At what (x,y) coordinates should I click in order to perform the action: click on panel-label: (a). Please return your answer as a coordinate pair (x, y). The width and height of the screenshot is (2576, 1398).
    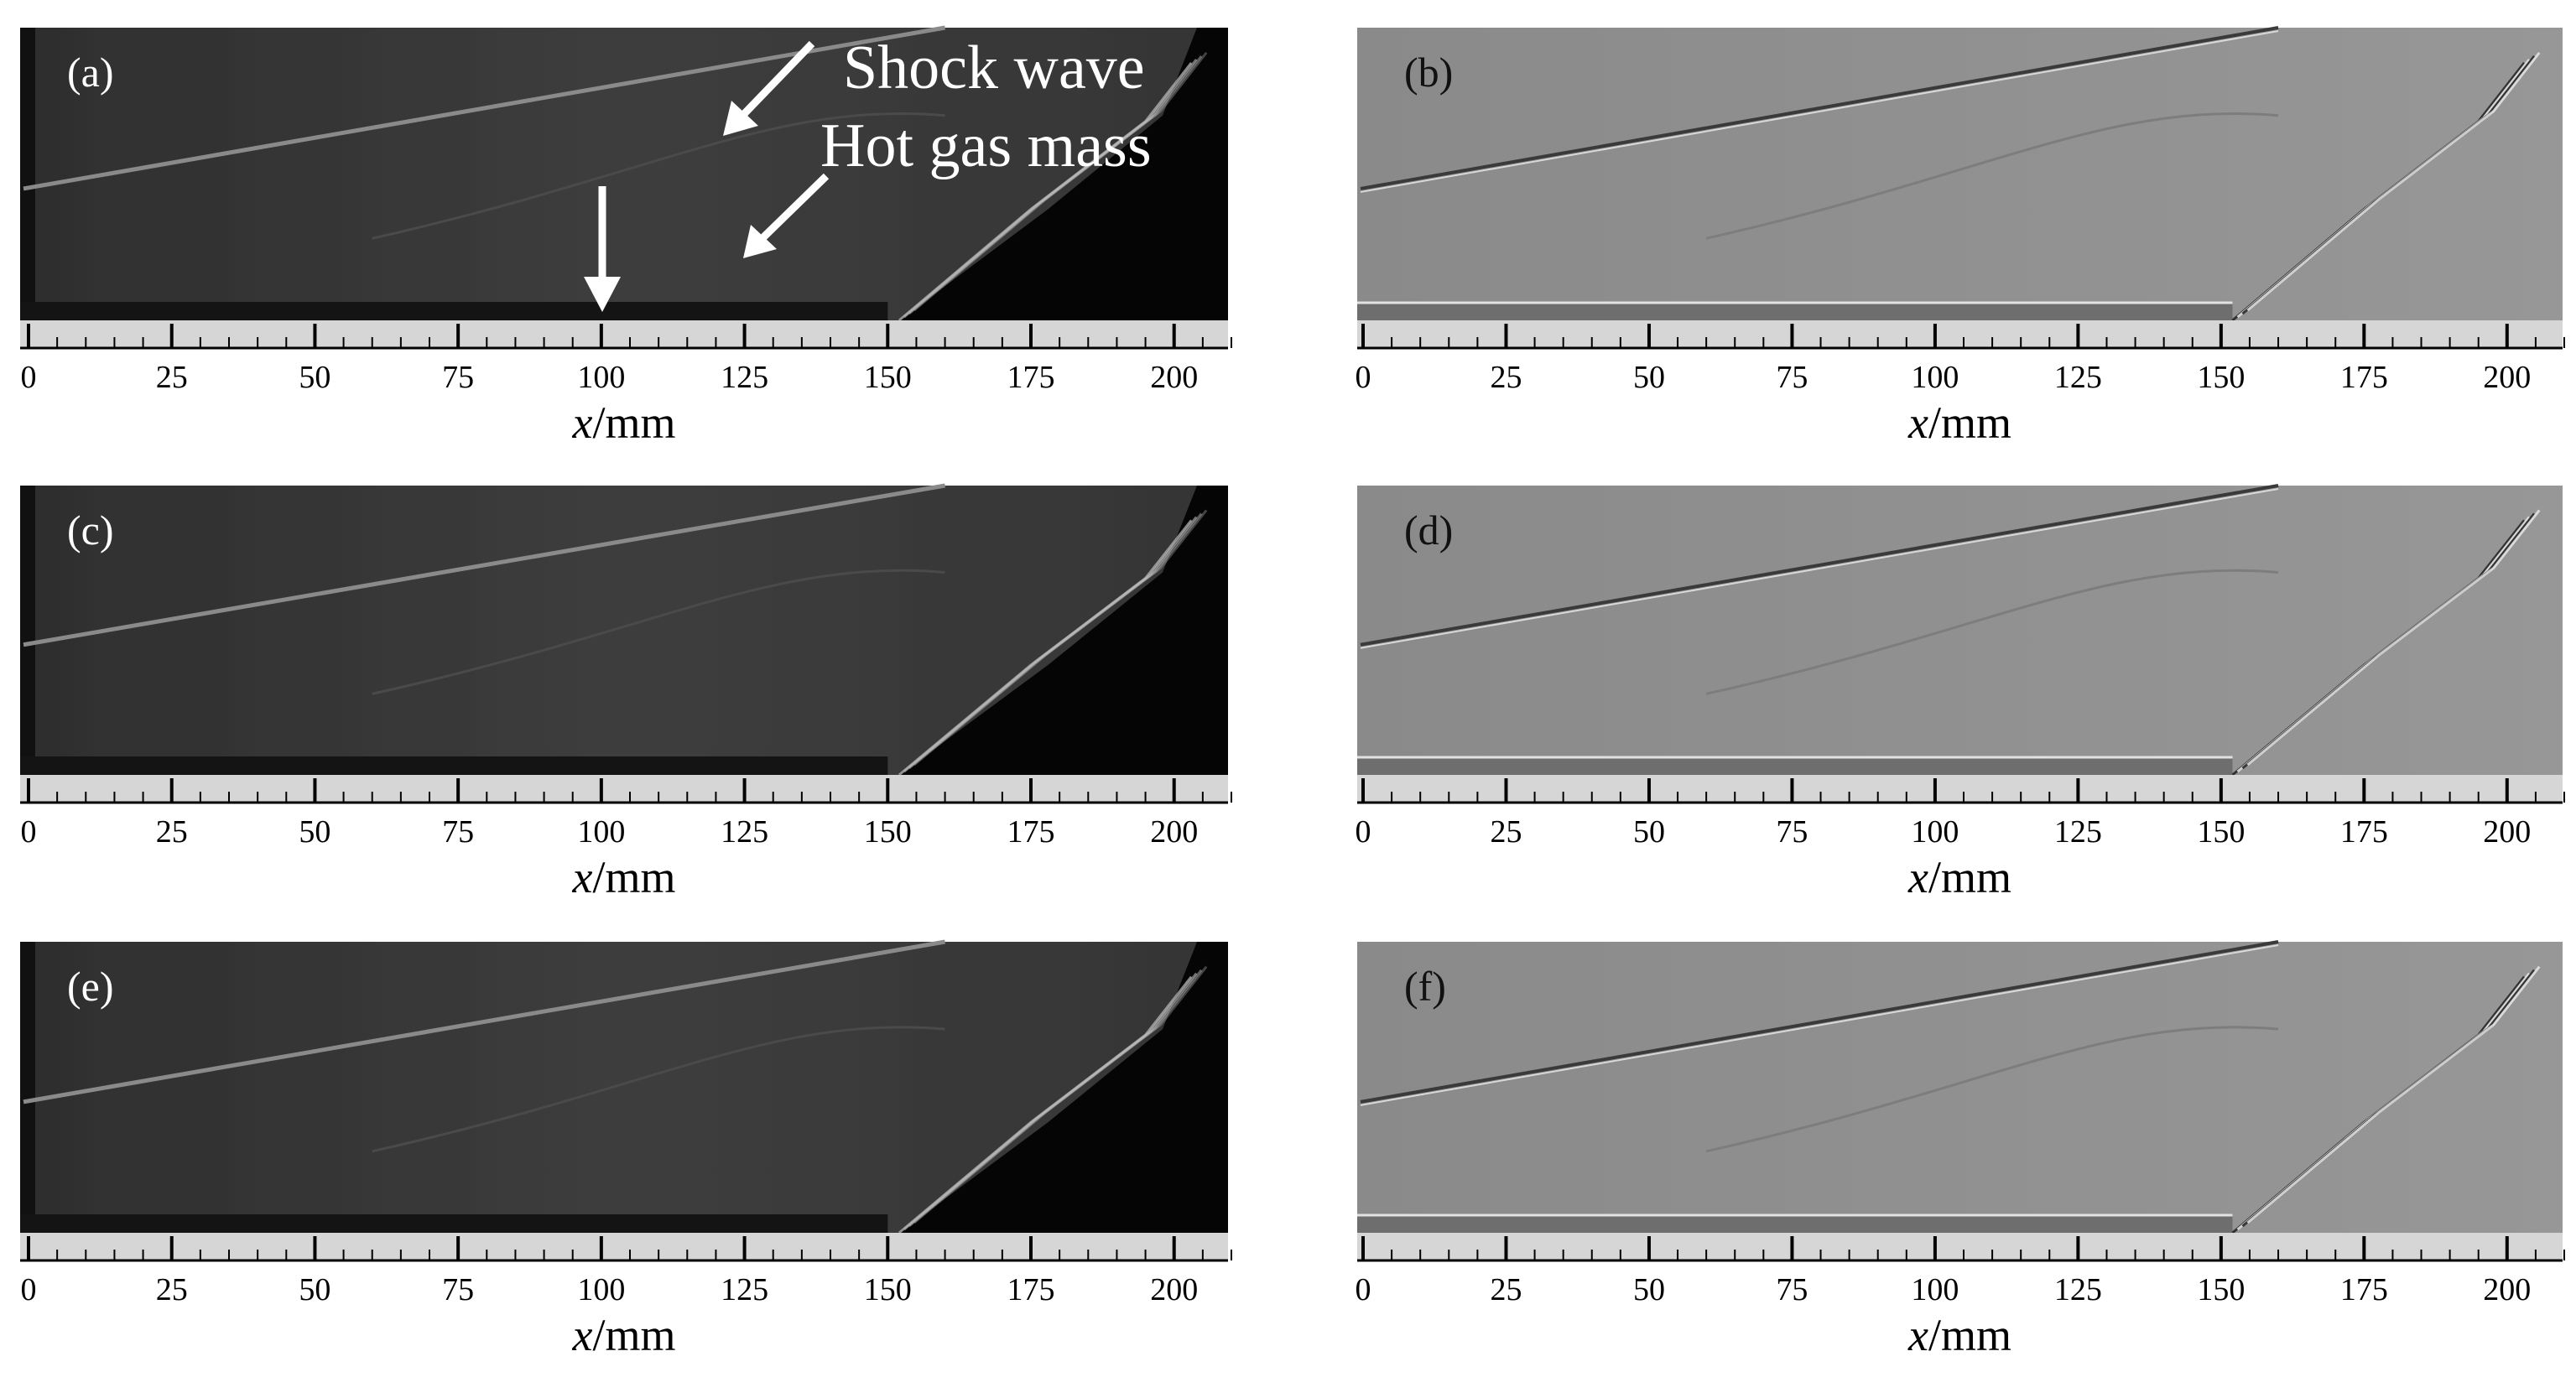
    Looking at the image, I should click on (90, 72).